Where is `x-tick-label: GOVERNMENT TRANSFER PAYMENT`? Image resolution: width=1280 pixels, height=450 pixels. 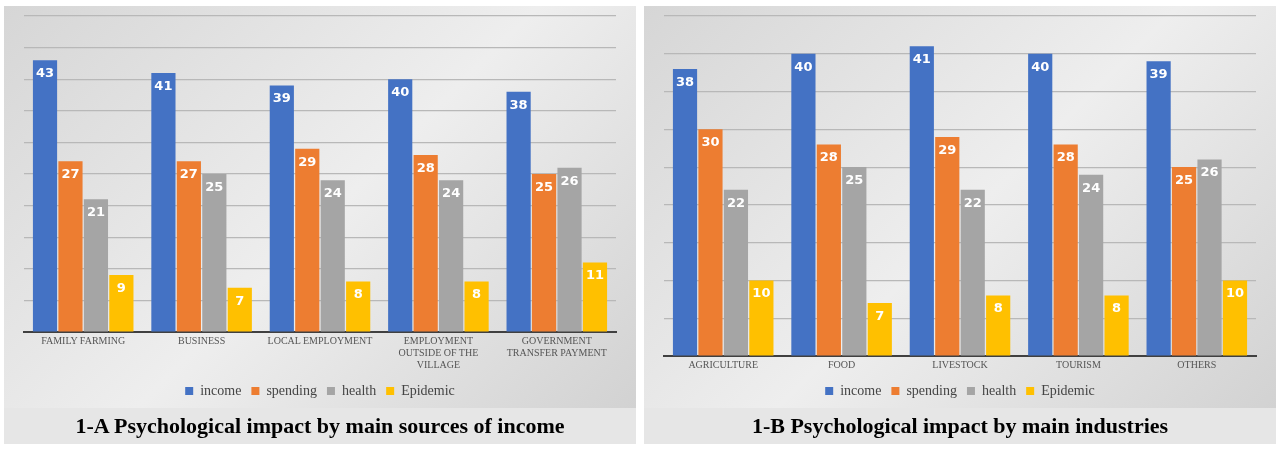
x-tick-label: GOVERNMENT TRANSFER PAYMENT is located at coordinates (556, 346).